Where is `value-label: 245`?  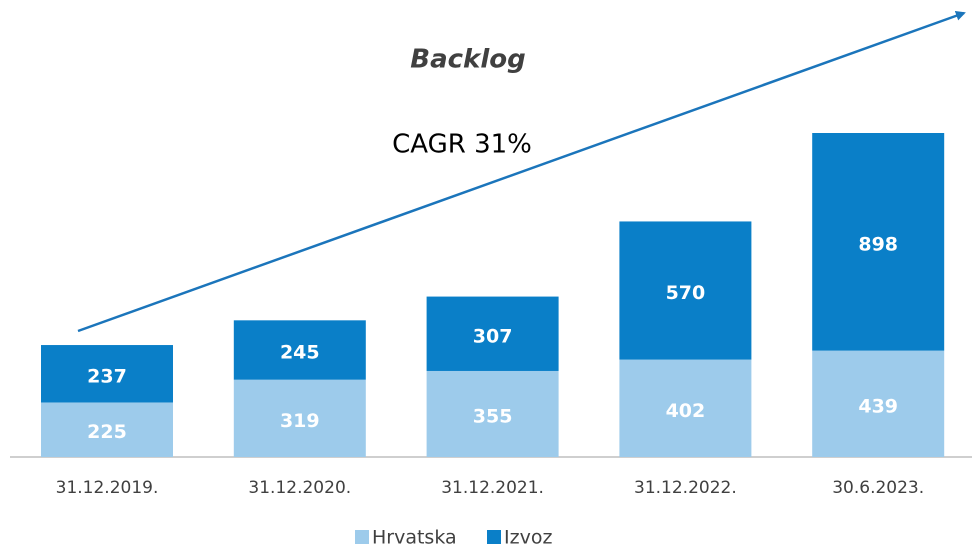 value-label: 245 is located at coordinates (300, 353).